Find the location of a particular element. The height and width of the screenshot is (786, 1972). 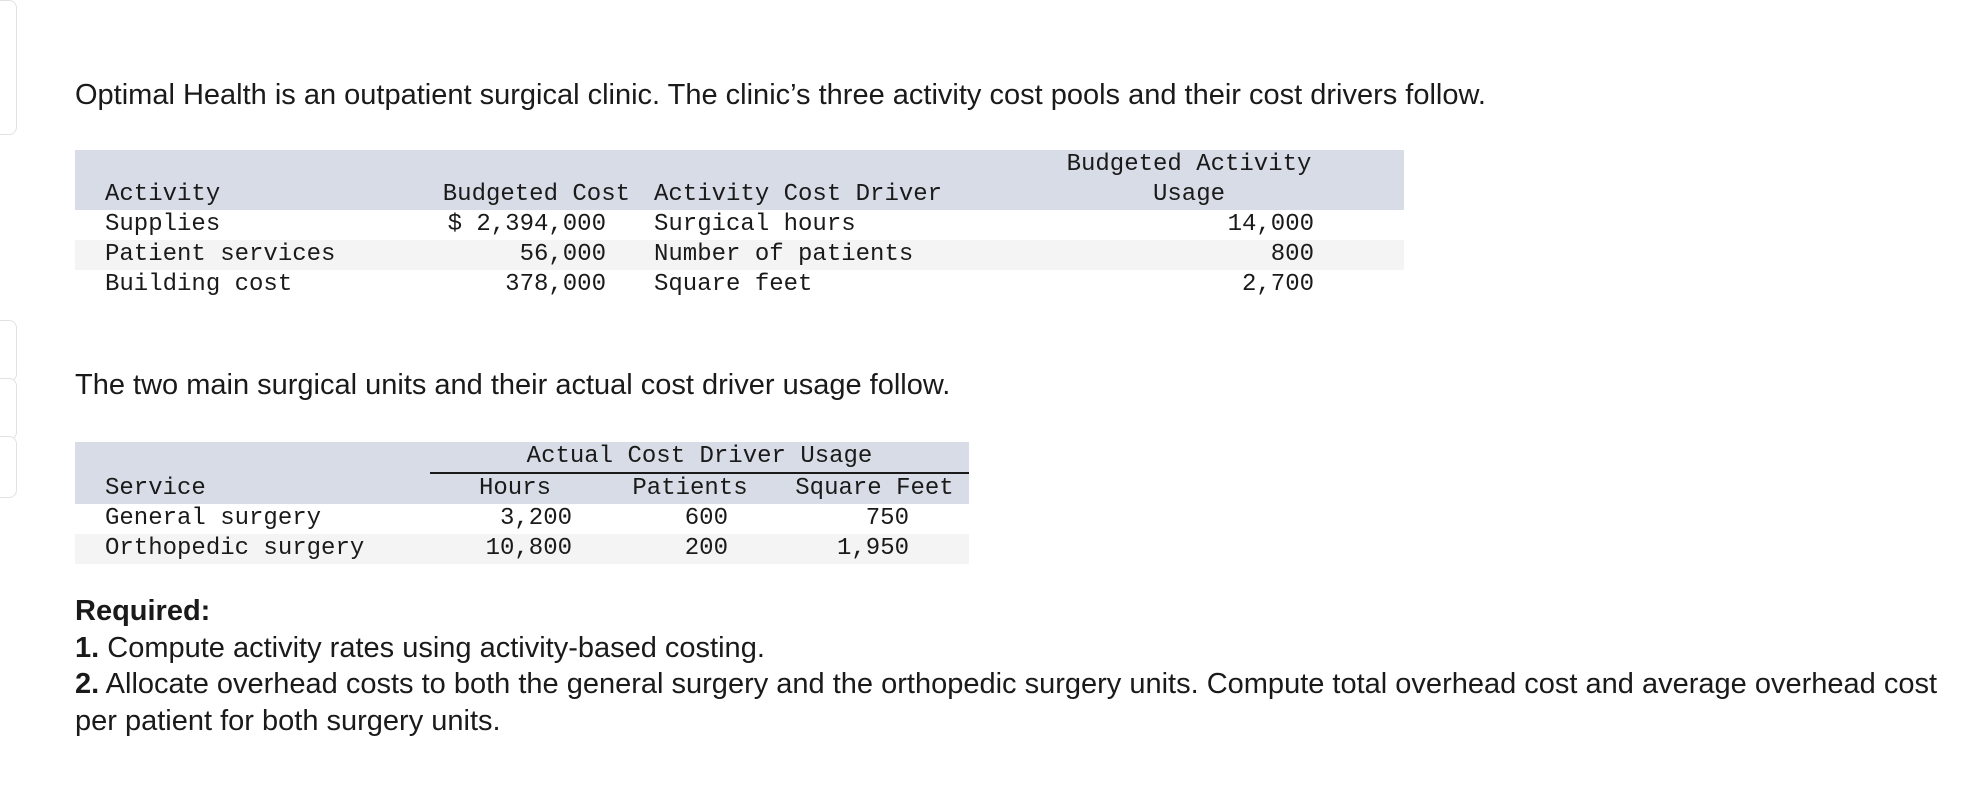

header-cost-driver: Activity Cost Driver is located at coordinates (798, 194).